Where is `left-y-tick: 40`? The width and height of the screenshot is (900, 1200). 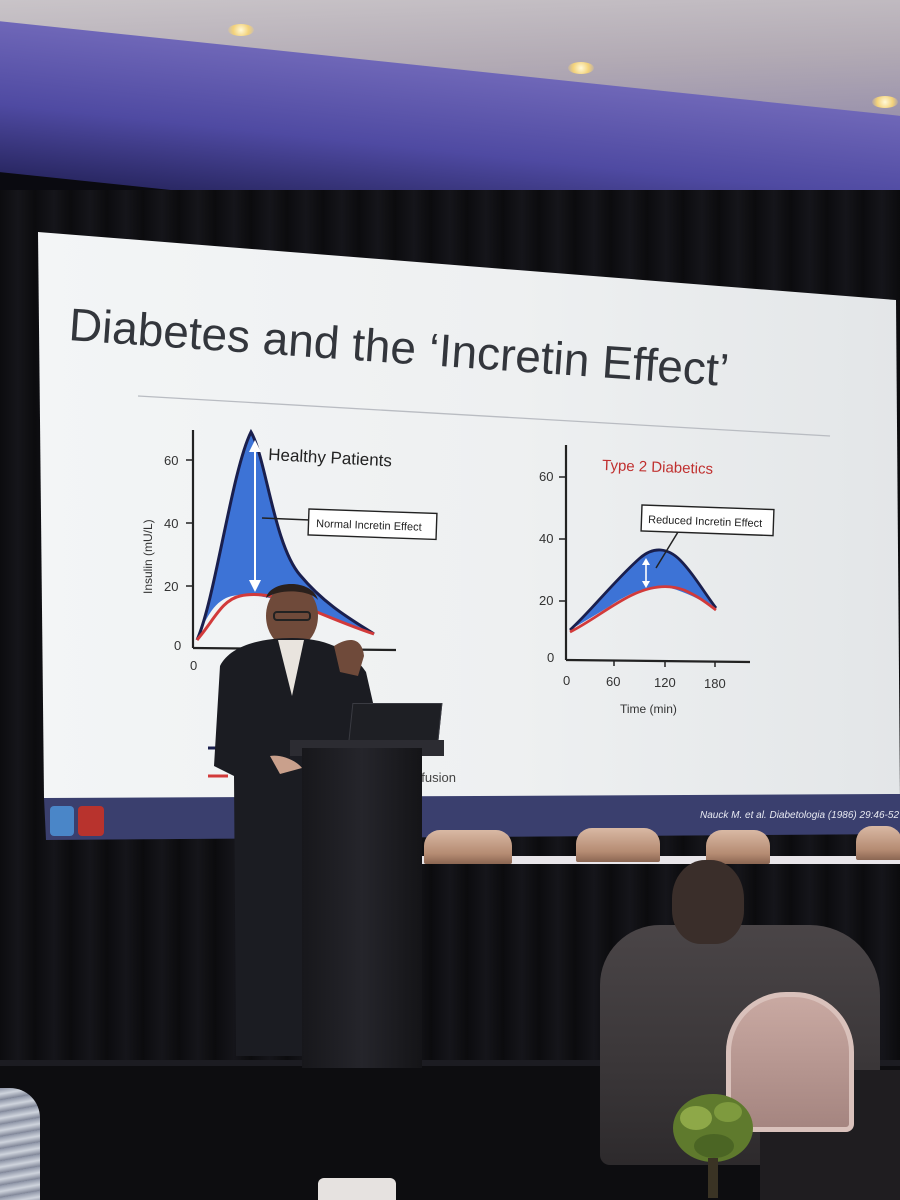 left-y-tick: 40 is located at coordinates (171, 523).